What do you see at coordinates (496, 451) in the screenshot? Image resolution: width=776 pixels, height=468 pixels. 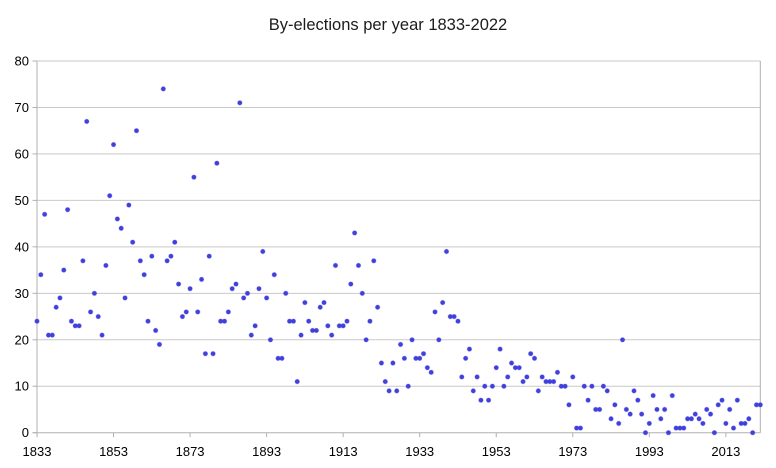 I see `x-axis-tick-label: 1953` at bounding box center [496, 451].